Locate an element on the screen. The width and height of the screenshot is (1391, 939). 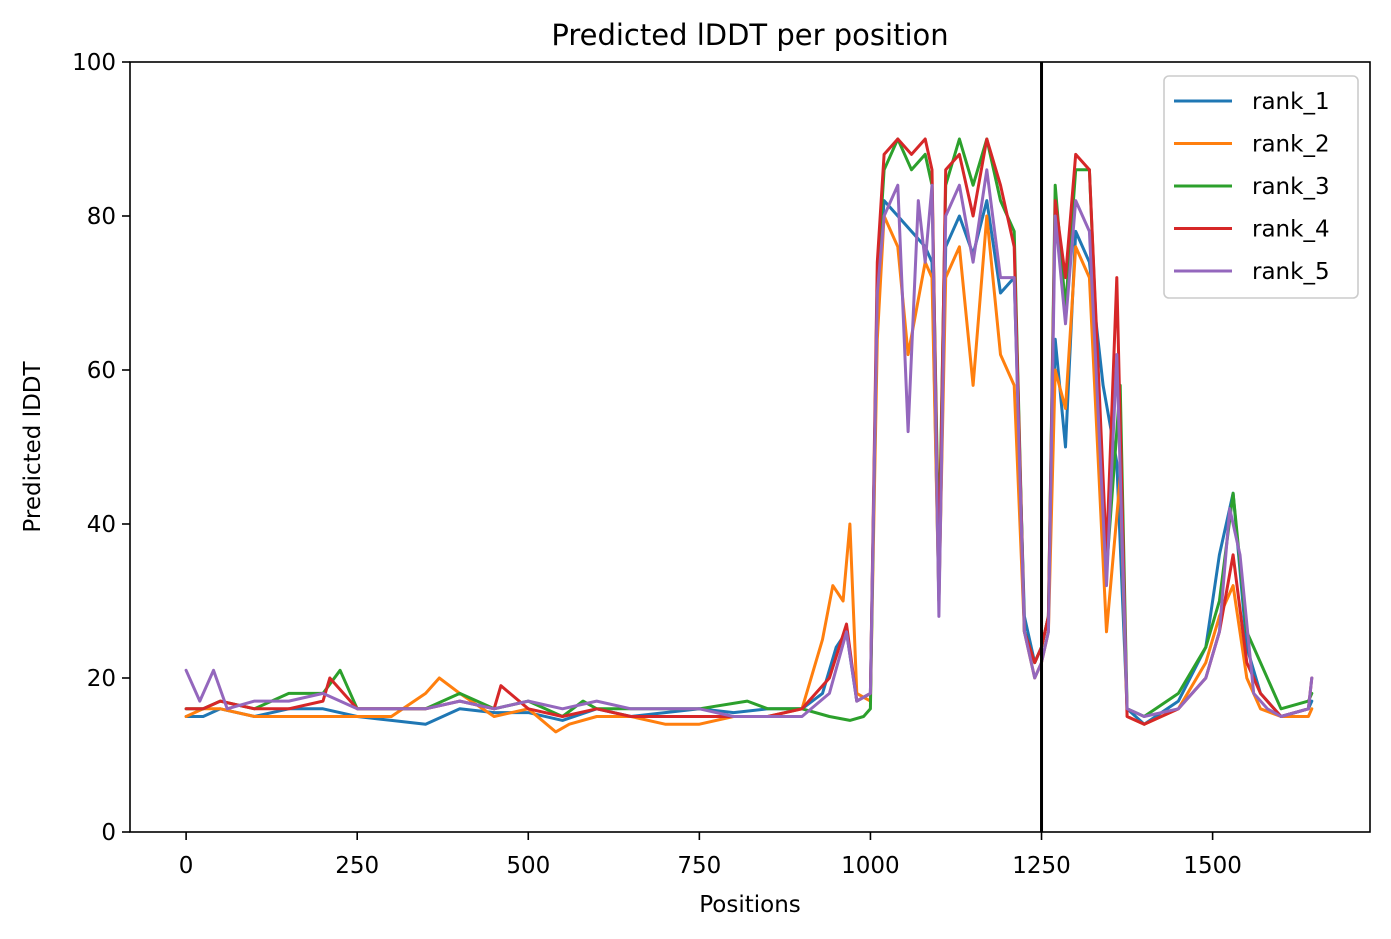
x-tick-label: 1250 is located at coordinates (1041, 866).